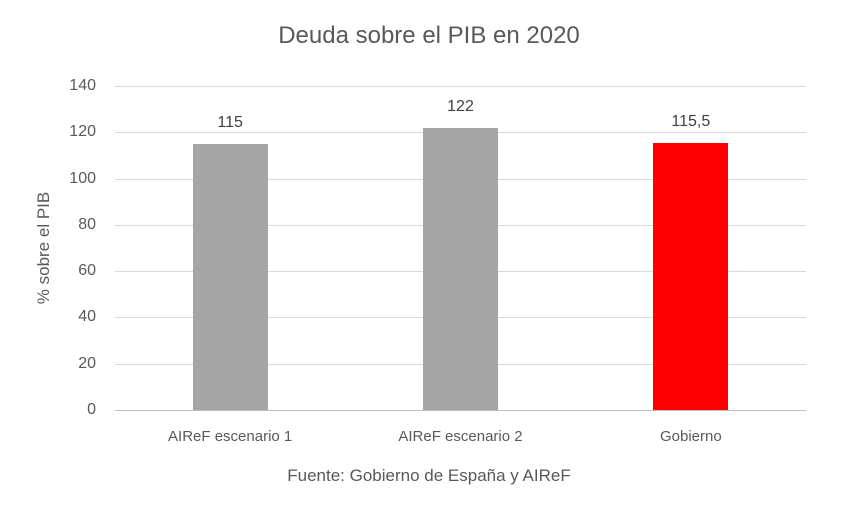 This screenshot has width=858, height=515. What do you see at coordinates (429, 35) in the screenshot?
I see `chart-title: Deuda sobre el PIB en 2020` at bounding box center [429, 35].